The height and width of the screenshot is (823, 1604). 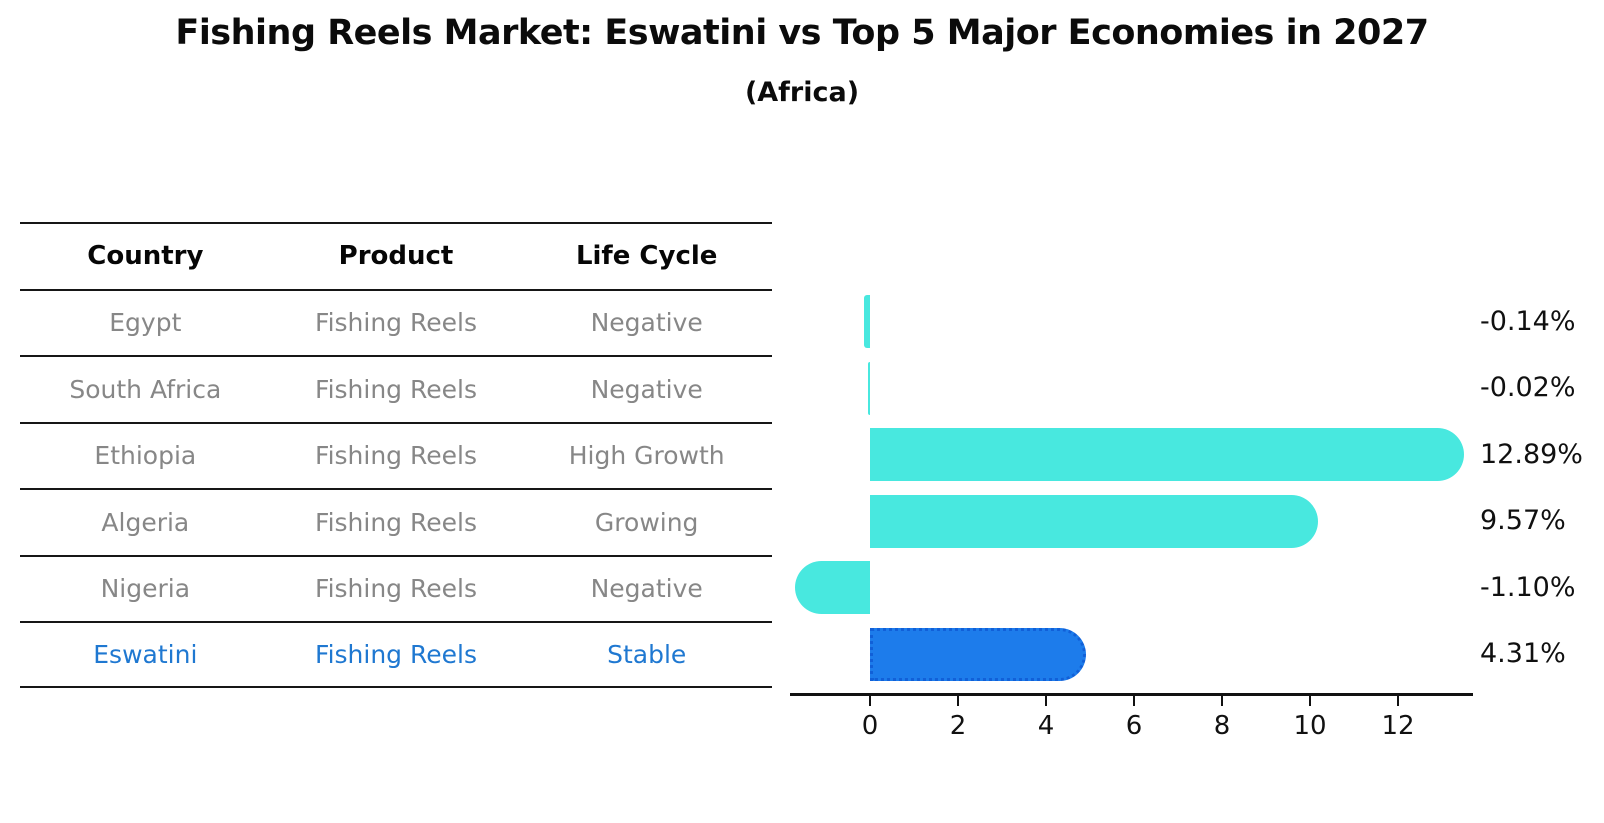 I want to click on cell-country: Egypt, so click(x=145, y=323).